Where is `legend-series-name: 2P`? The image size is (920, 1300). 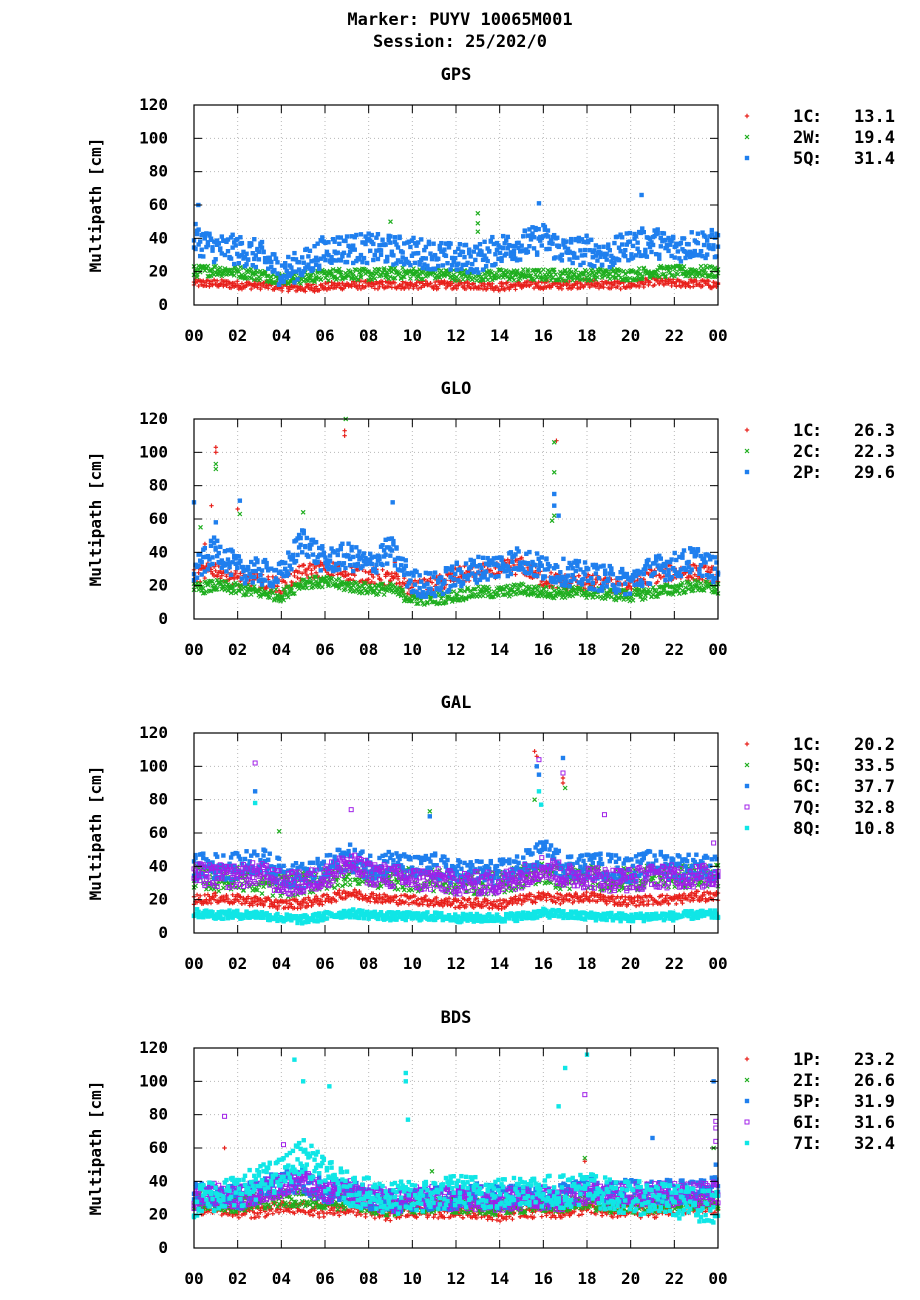 legend-series-name: 2P is located at coordinates (803, 473).